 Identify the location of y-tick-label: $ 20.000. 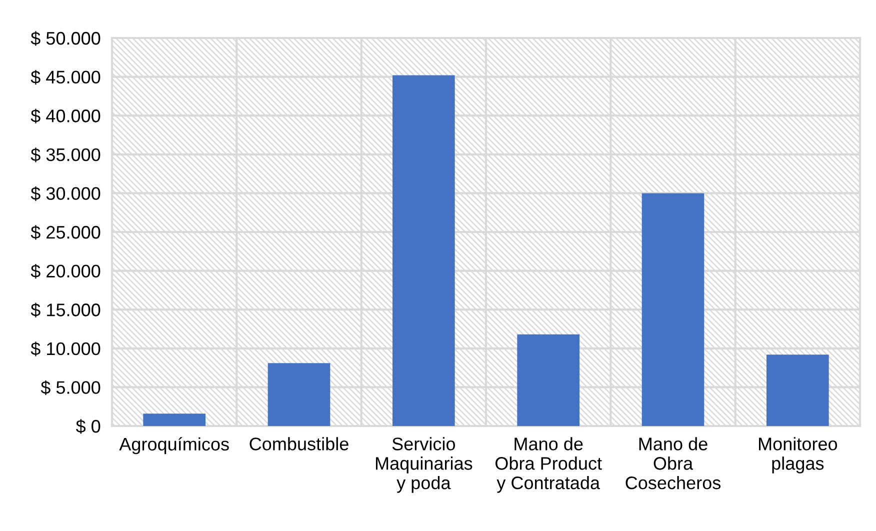
(65, 271).